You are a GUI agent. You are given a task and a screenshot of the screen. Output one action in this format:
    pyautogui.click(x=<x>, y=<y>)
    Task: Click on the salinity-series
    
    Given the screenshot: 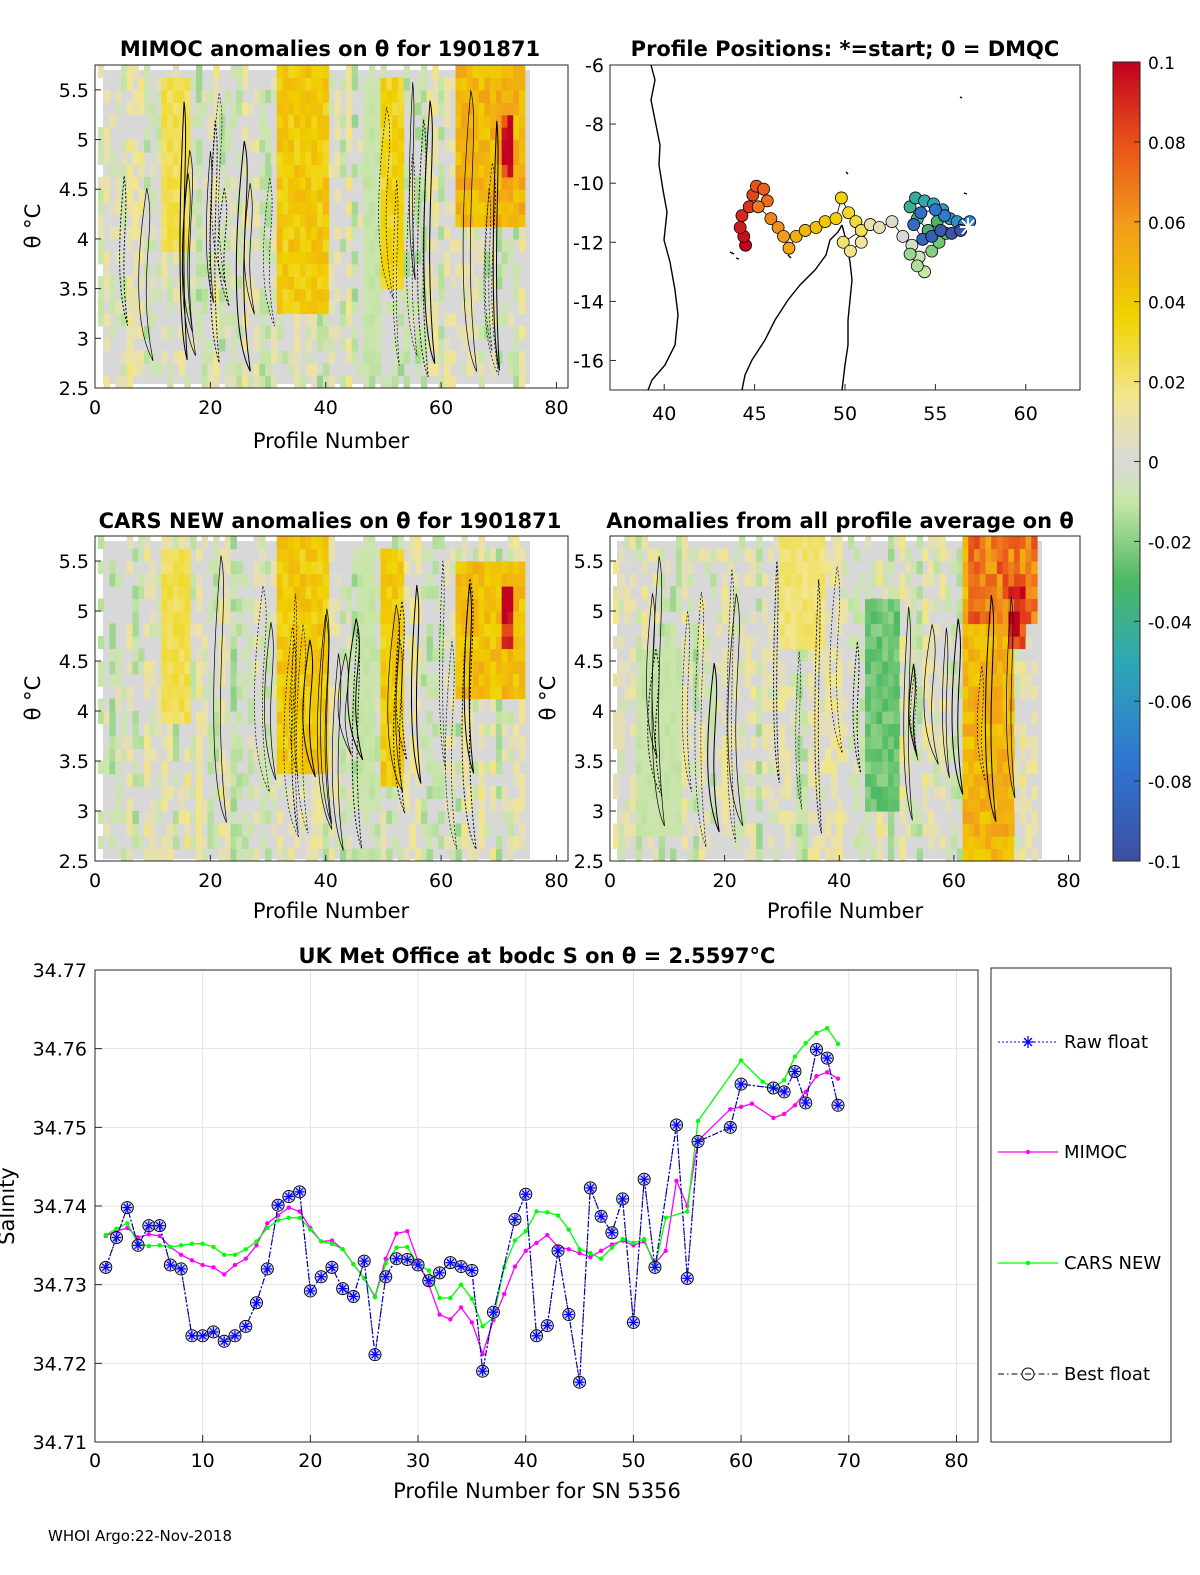 What is the action you would take?
    pyautogui.click(x=472, y=1207)
    